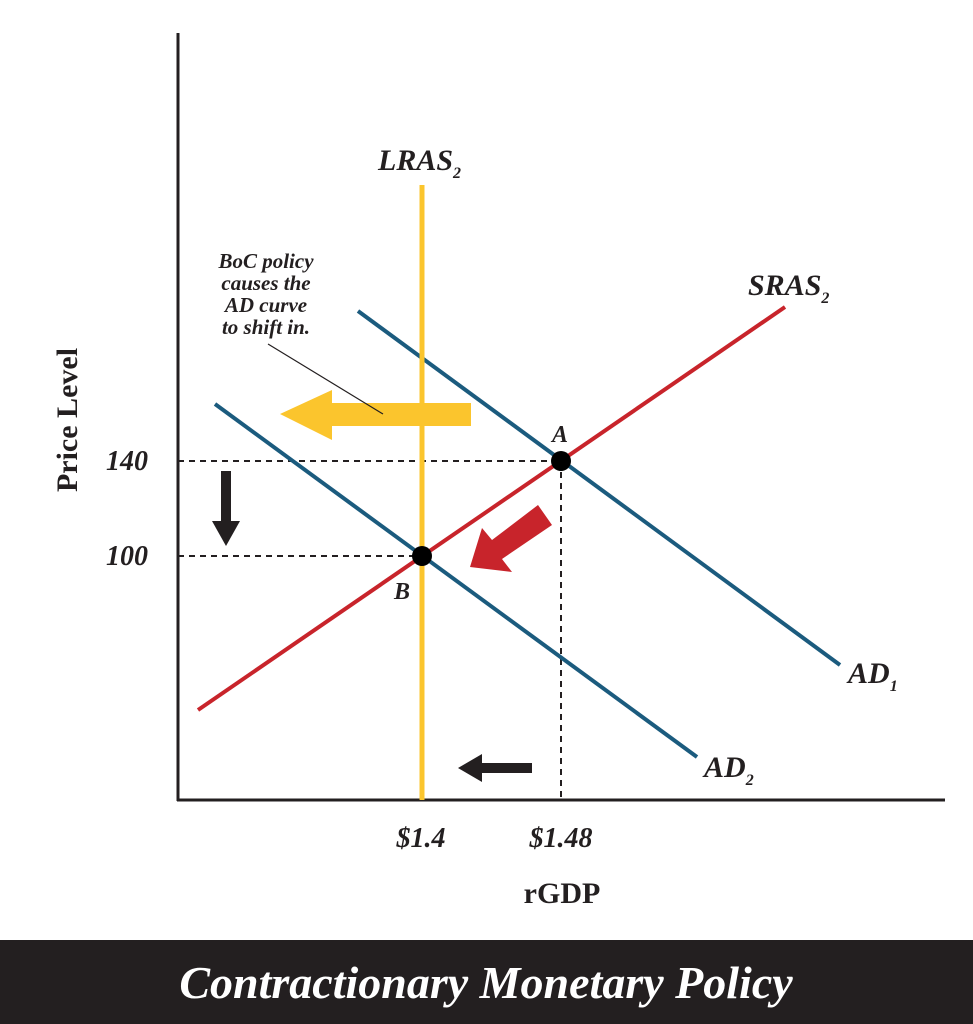 The width and height of the screenshot is (973, 1024). What do you see at coordinates (399, 414) in the screenshot?
I see `shift-arrow-body` at bounding box center [399, 414].